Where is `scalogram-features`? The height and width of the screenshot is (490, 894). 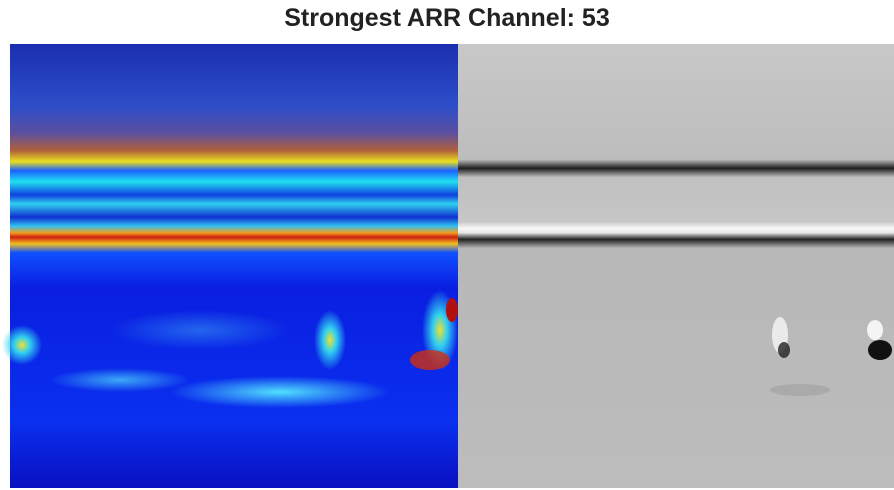 scalogram-features is located at coordinates (230, 349).